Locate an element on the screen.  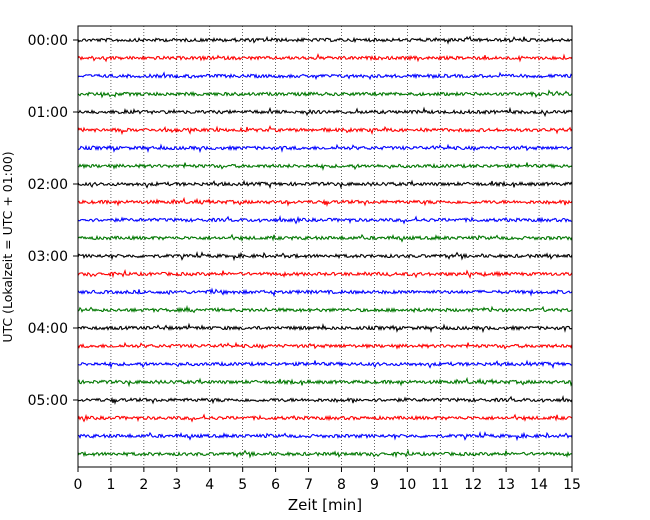
x-tick-label: 12 is located at coordinates (473, 485).